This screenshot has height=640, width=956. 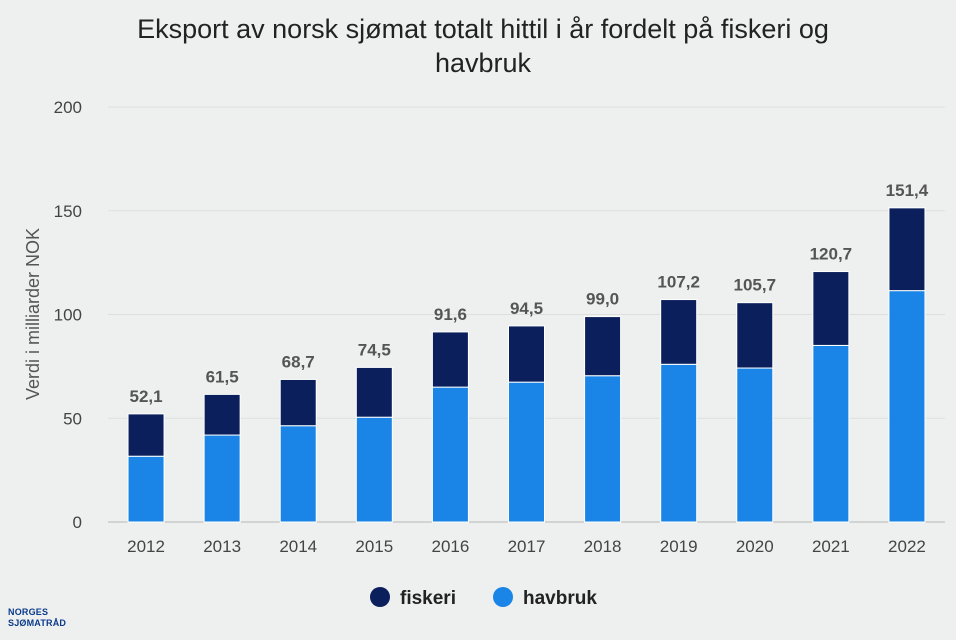 I want to click on chart-title-line2: havbruk, so click(x=483, y=63).